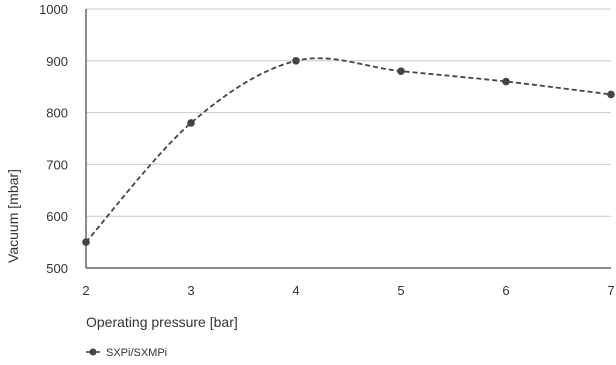 The image size is (616, 365). Describe the element at coordinates (295, 290) in the screenshot. I see `x-tick-label: 4` at that location.